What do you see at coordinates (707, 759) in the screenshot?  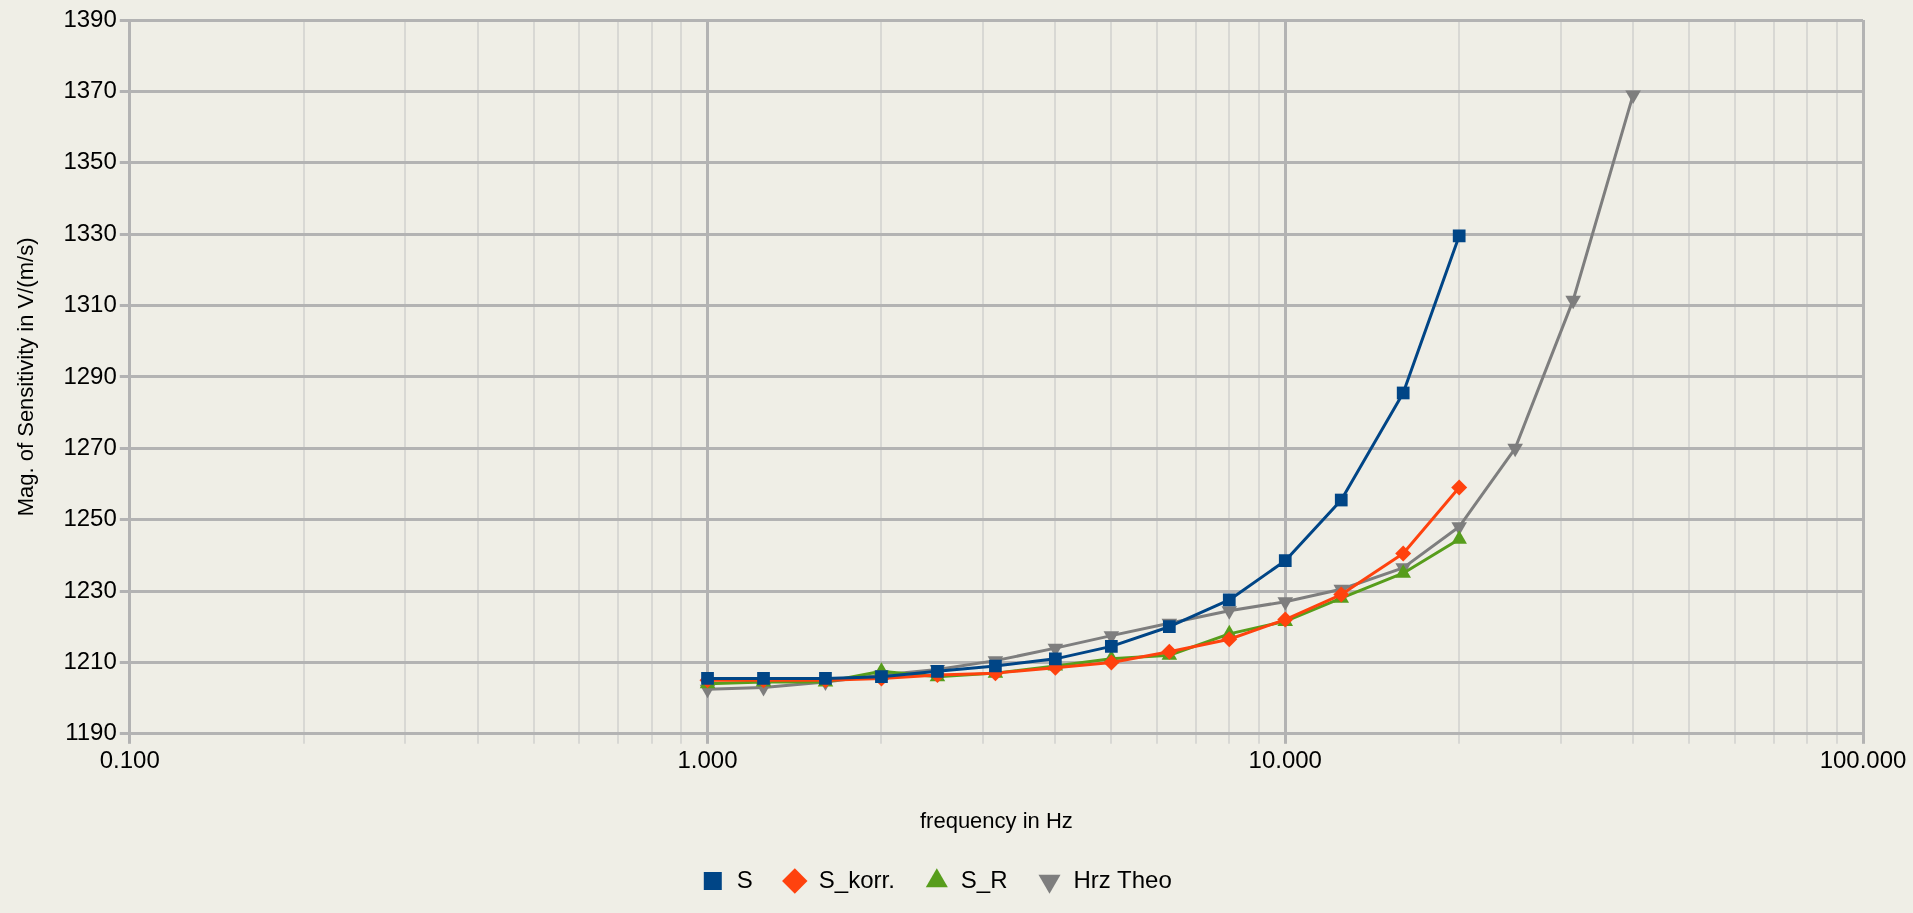 I see `x-tick-label: 1.000` at bounding box center [707, 759].